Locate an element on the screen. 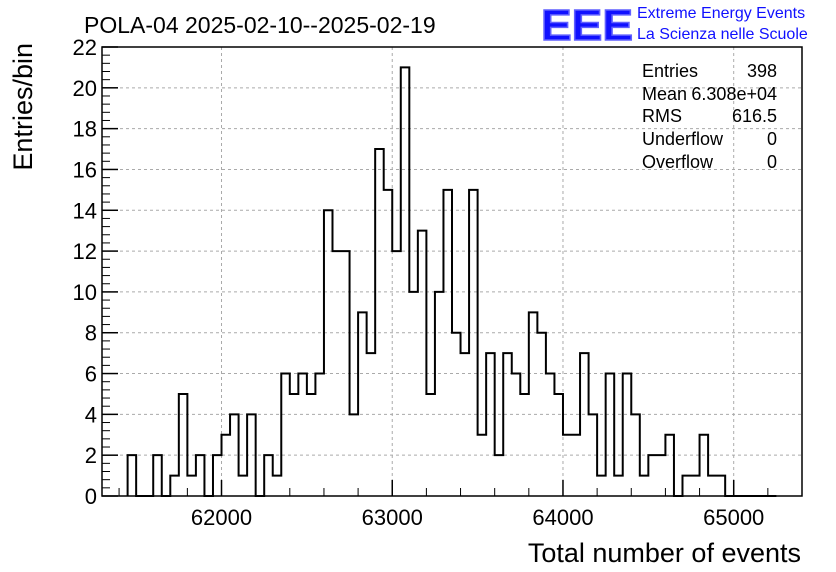 The width and height of the screenshot is (836, 572). stats-overflow-label: Overflow is located at coordinates (678, 162).